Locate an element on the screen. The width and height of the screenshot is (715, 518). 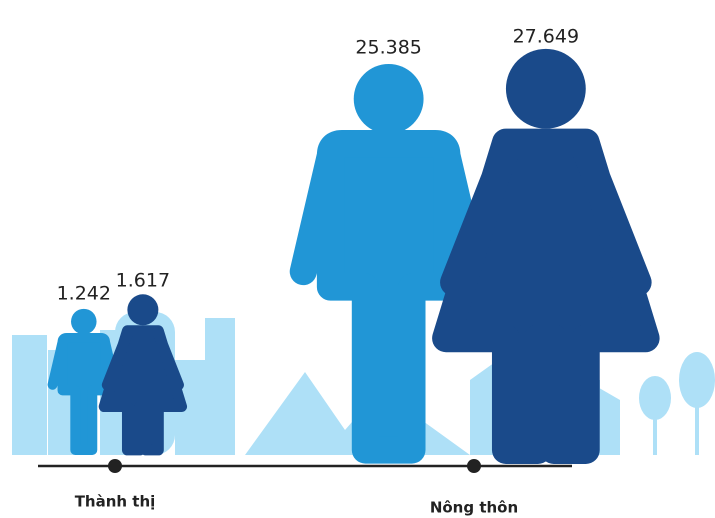
category-label: Nông thôn is located at coordinates (474, 508).